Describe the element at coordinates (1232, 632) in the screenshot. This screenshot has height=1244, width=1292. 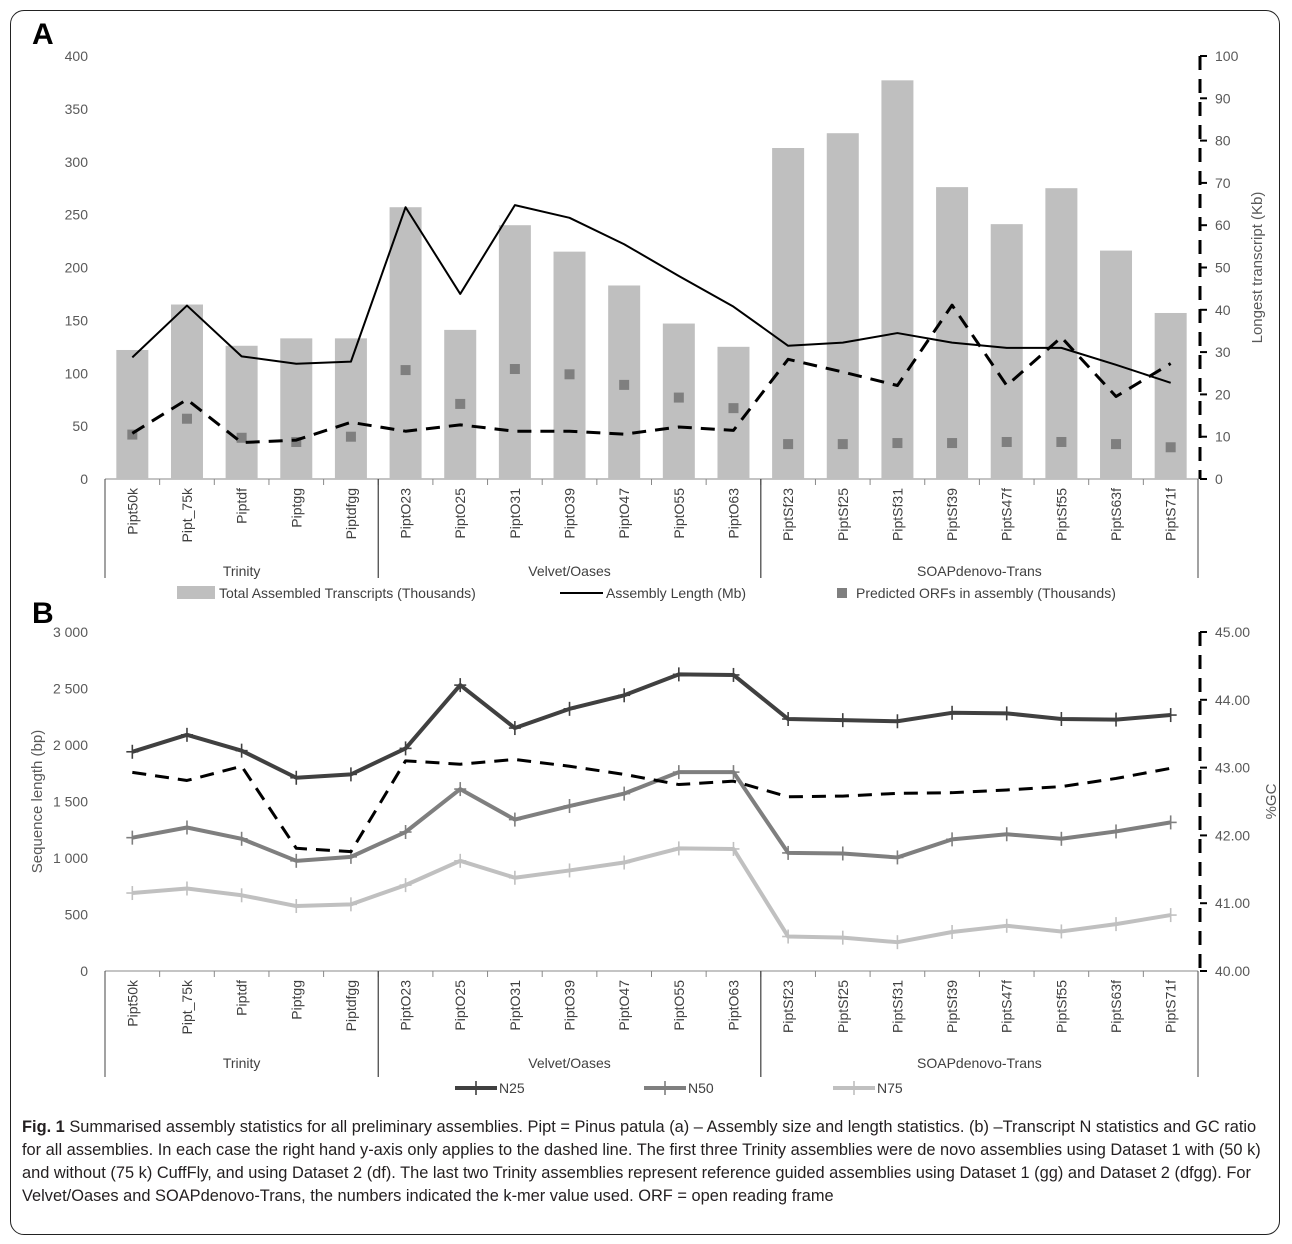
I see `right-tick-label: 45.00` at that location.